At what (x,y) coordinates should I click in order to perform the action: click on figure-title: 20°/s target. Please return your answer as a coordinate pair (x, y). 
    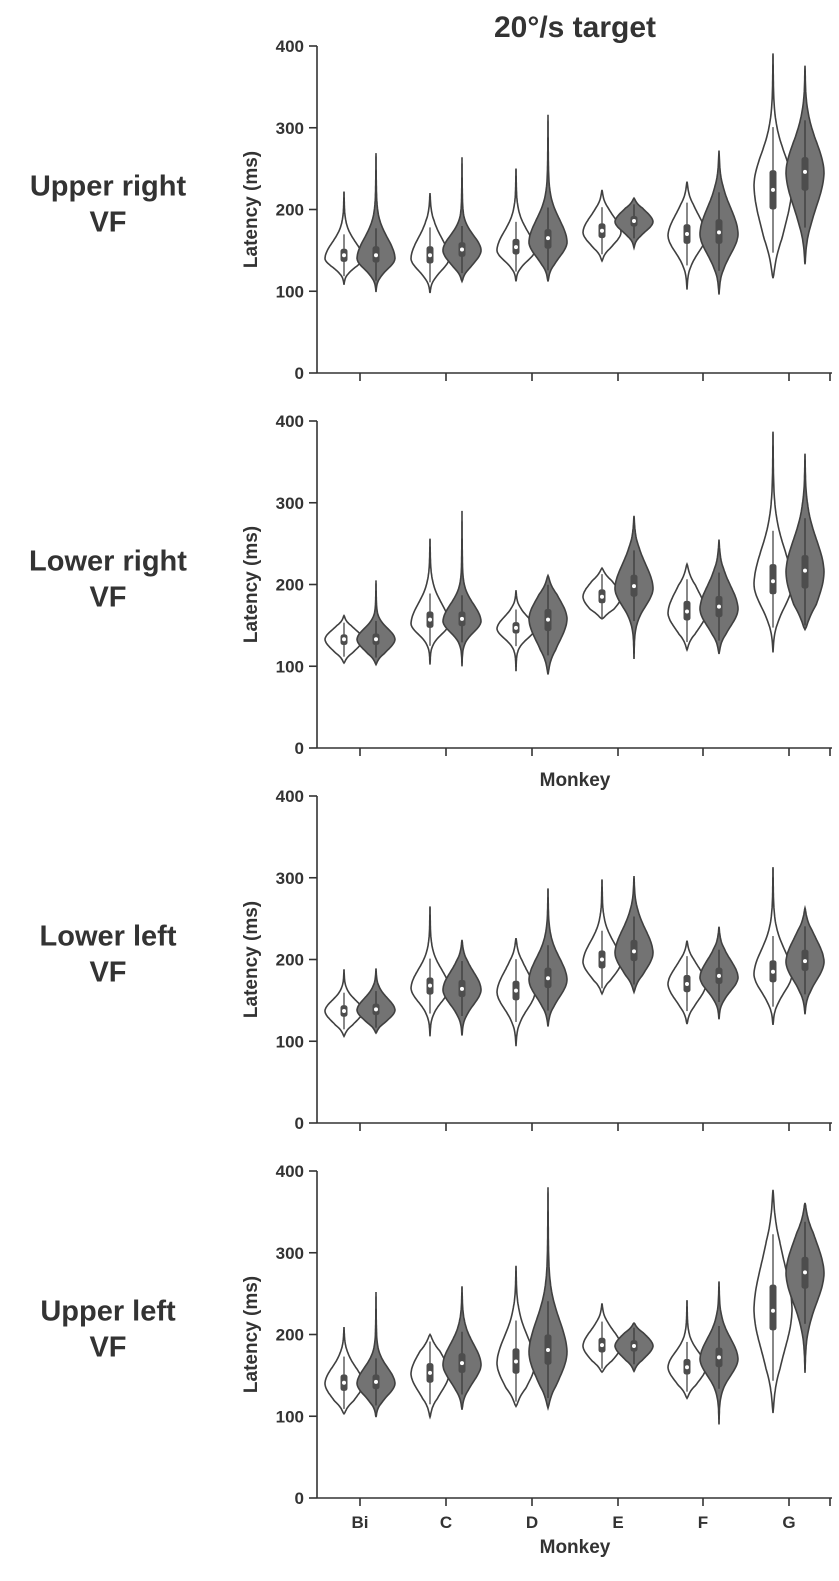
    Looking at the image, I should click on (575, 27).